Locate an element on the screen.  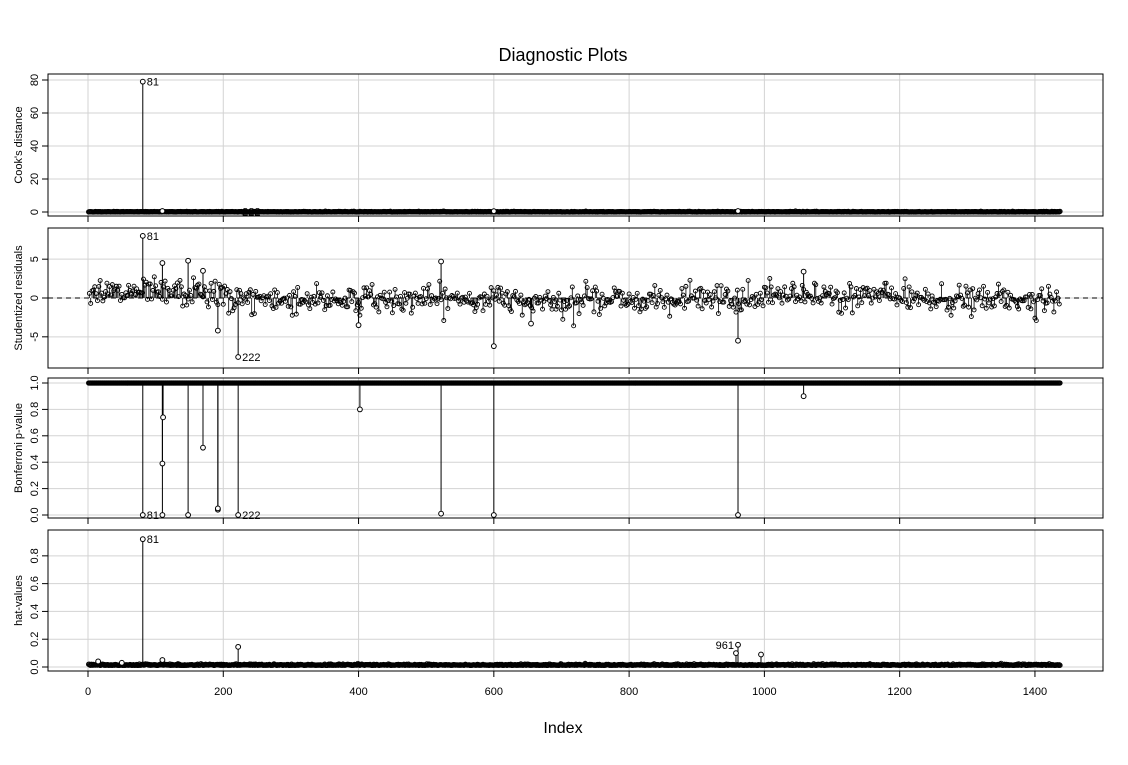
y-tick-label: 20 is located at coordinates (35, 179).